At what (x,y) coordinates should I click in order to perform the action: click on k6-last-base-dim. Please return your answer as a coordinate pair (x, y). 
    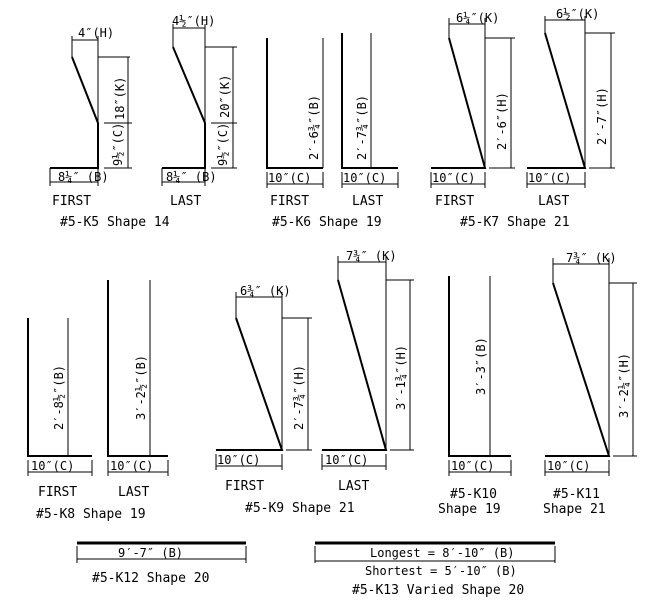
    Looking at the image, I should click on (370, 180).